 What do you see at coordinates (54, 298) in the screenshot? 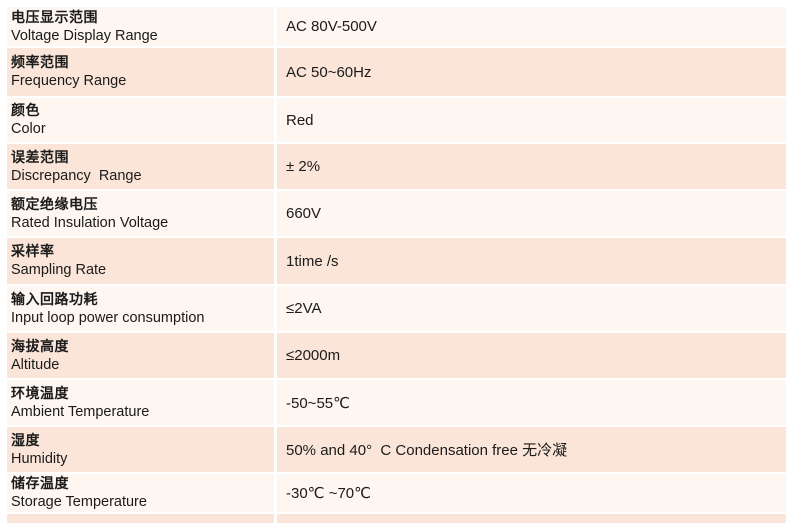
I see `spec-label-zh: 输入回路功耗` at bounding box center [54, 298].